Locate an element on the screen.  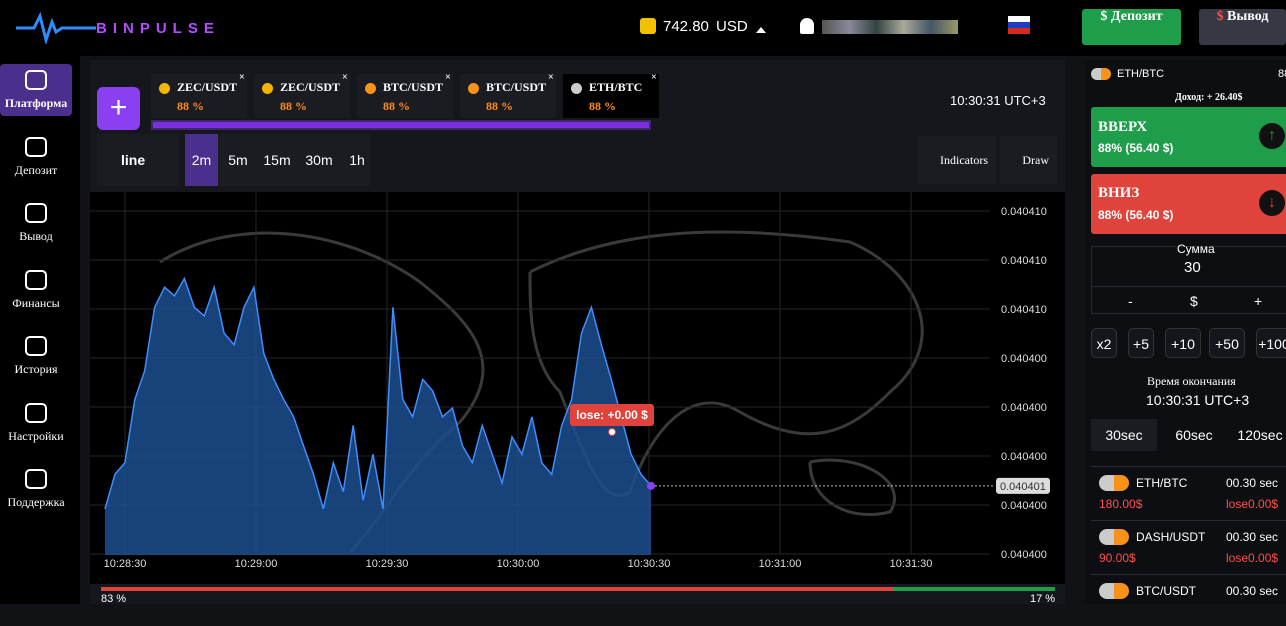
down-icon: ↓ is located at coordinates (1272, 203).